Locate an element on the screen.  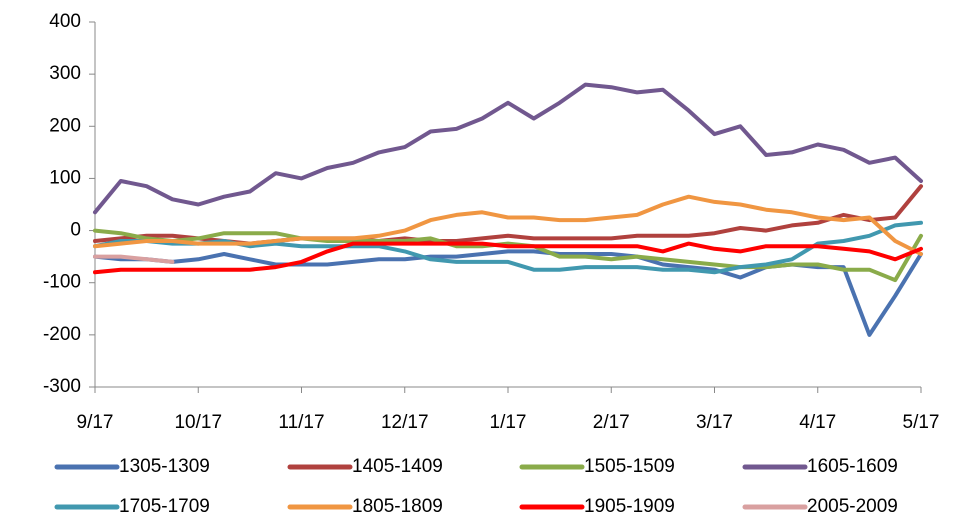
y-tick-label: 400 is located at coordinates (65, 21).